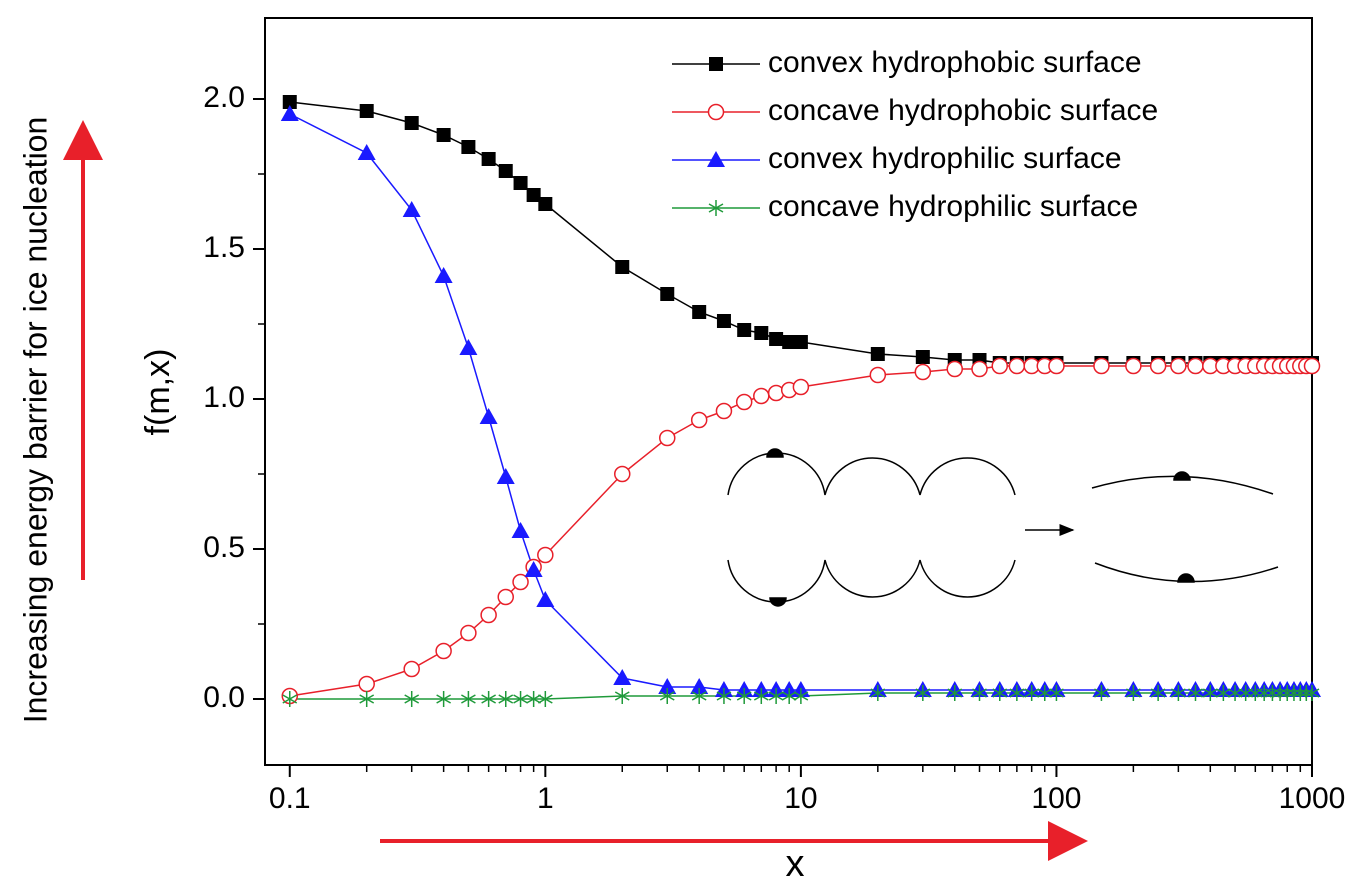  What do you see at coordinates (1056, 798) in the screenshot?
I see `x-tick-label: 100` at bounding box center [1056, 798].